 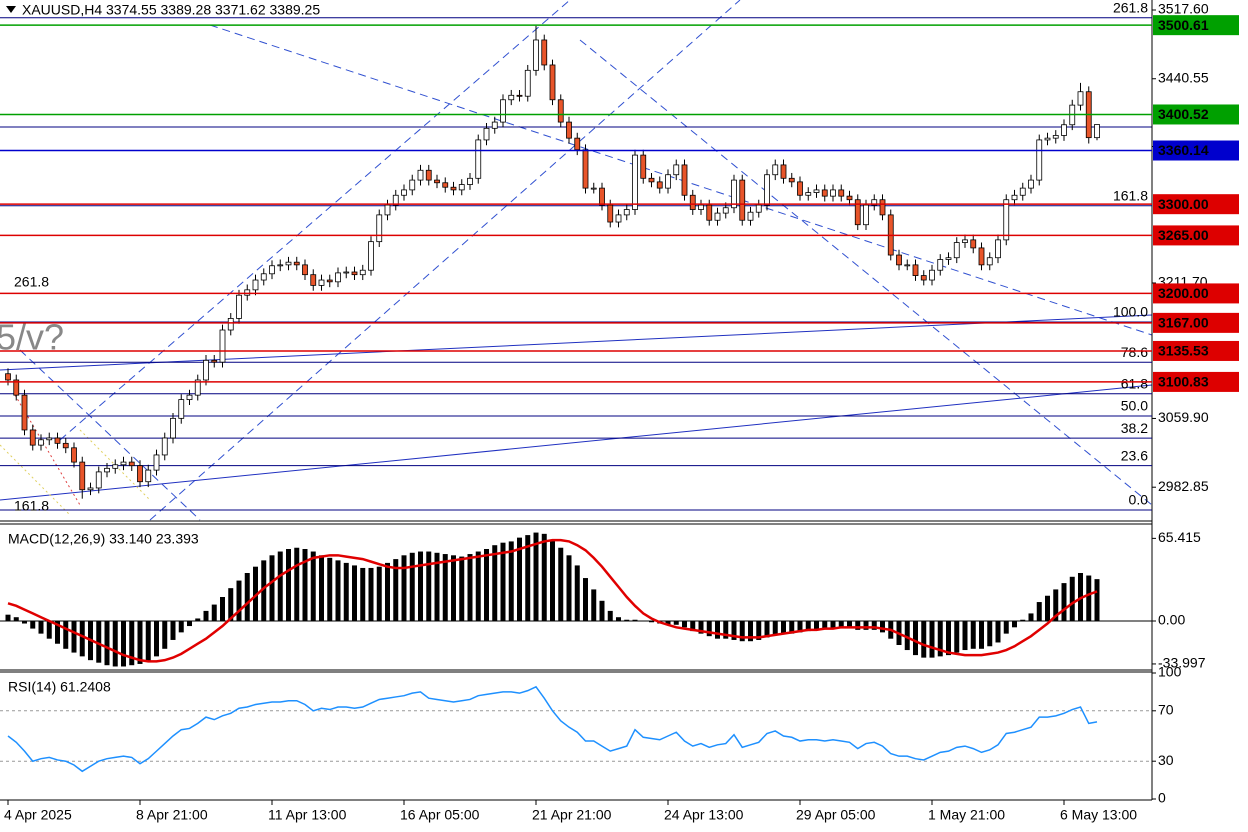 What do you see at coordinates (836, 815) in the screenshot?
I see `x-tick-label: 29 Apr 05:00` at bounding box center [836, 815].